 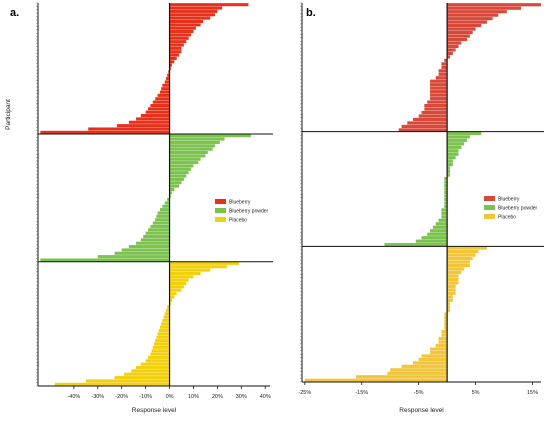 What do you see at coordinates (73, 397) in the screenshot?
I see `x-tick-label: -40%` at bounding box center [73, 397].